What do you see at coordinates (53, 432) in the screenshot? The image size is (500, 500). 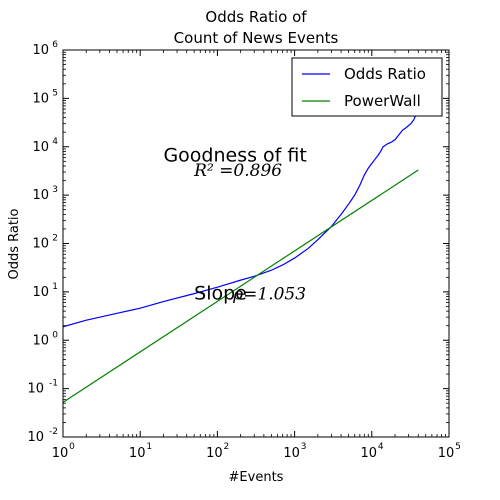 I see `y-tick-label-exponent: -2` at bounding box center [53, 432].